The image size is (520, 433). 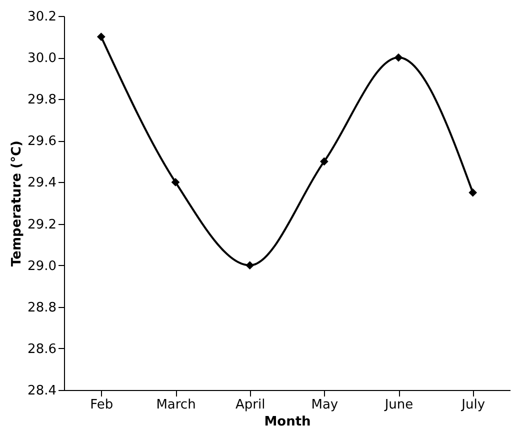 What do you see at coordinates (473, 405) in the screenshot?
I see `x-tick-label: July` at bounding box center [473, 405].